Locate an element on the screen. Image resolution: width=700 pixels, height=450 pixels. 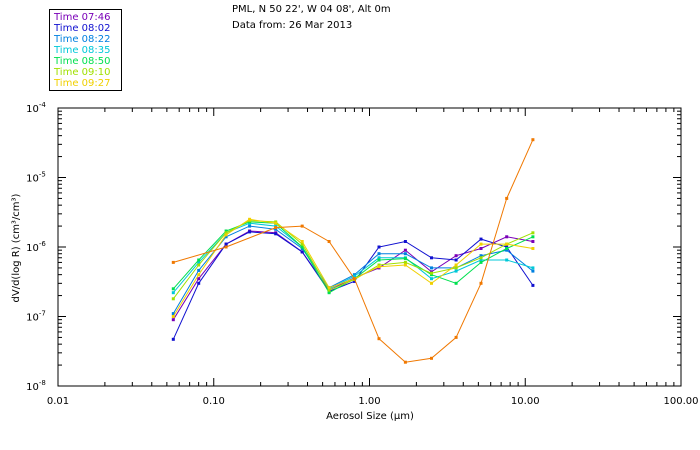
y-tick-label: 10⁻⁶ is located at coordinates (36, 247).